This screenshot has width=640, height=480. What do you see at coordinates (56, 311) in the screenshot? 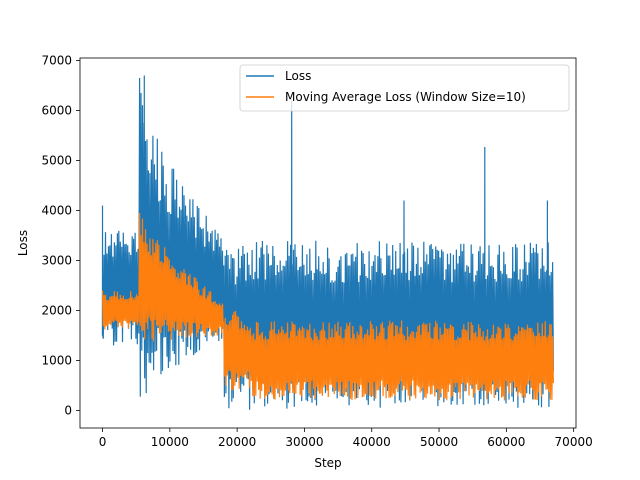
I see `y-tick-label: 2000` at bounding box center [56, 311].